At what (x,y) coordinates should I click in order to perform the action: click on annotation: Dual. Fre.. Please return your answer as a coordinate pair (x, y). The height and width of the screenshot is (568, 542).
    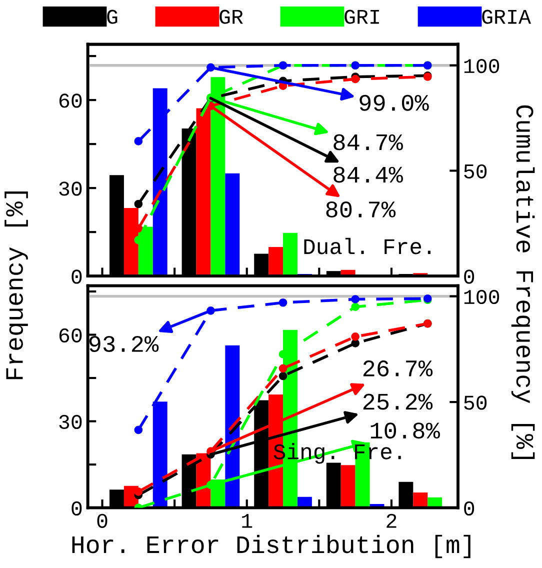
    Looking at the image, I should click on (367, 246).